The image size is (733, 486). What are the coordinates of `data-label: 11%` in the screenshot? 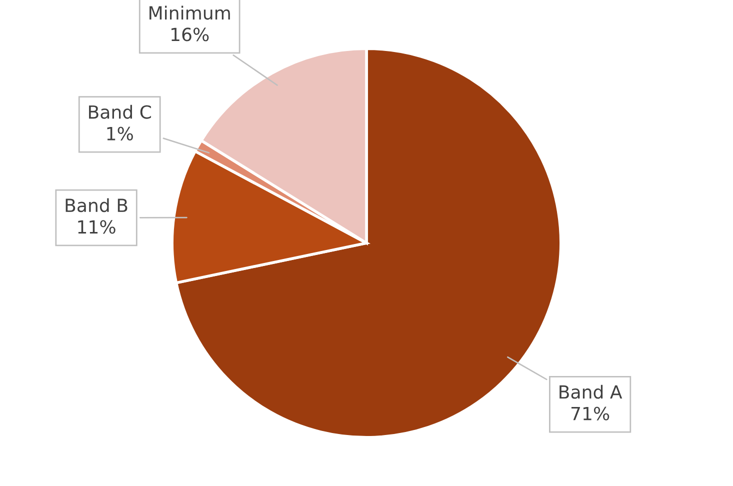 It's located at (97, 227).